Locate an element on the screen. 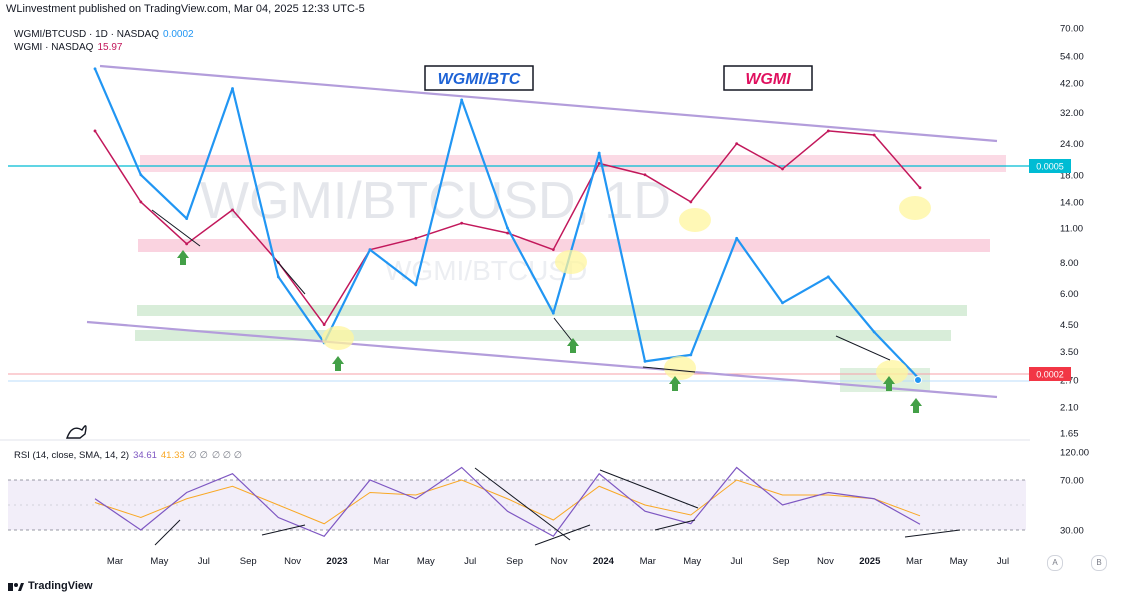 The image size is (1125, 599). rsi-value: 34.61 is located at coordinates (145, 455).